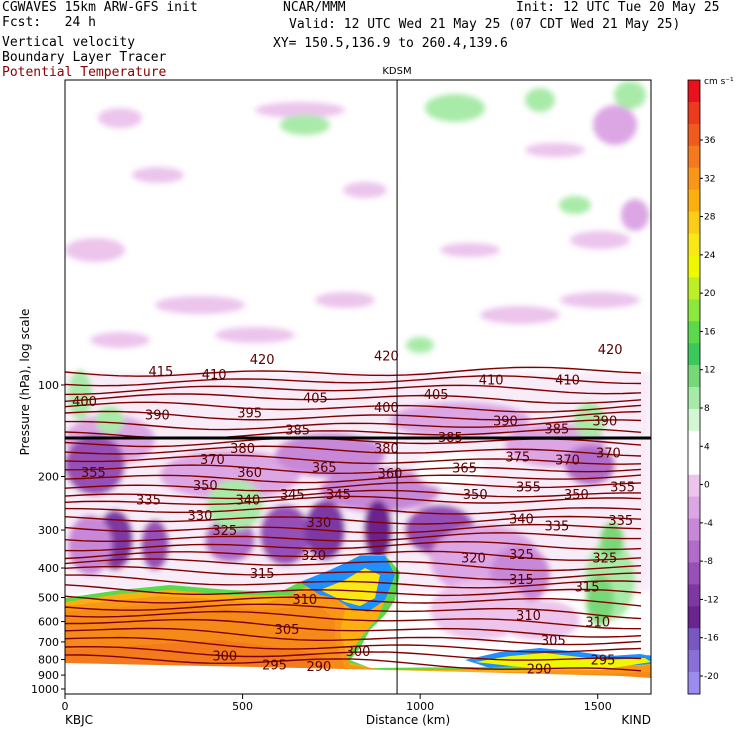 This screenshot has height=740, width=740. What do you see at coordinates (337, 703) in the screenshot?
I see `x-axis: 0 500 1000 1500` at bounding box center [337, 703].